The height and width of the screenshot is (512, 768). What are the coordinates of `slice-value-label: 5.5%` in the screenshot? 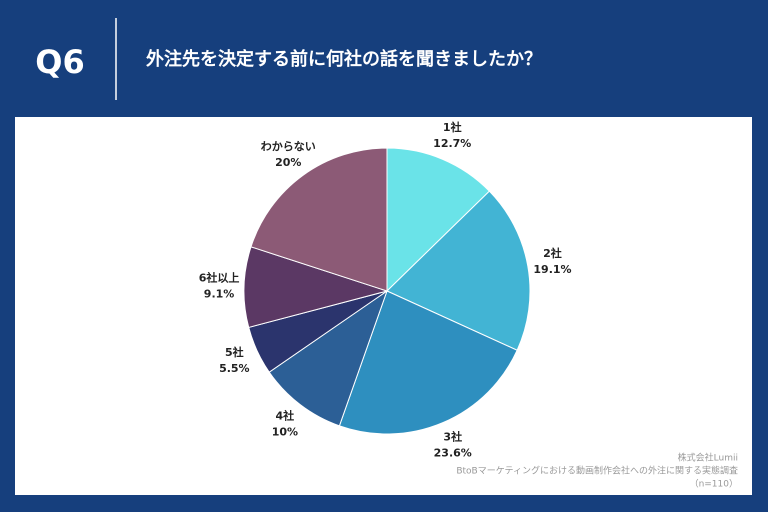 It's located at (234, 368).